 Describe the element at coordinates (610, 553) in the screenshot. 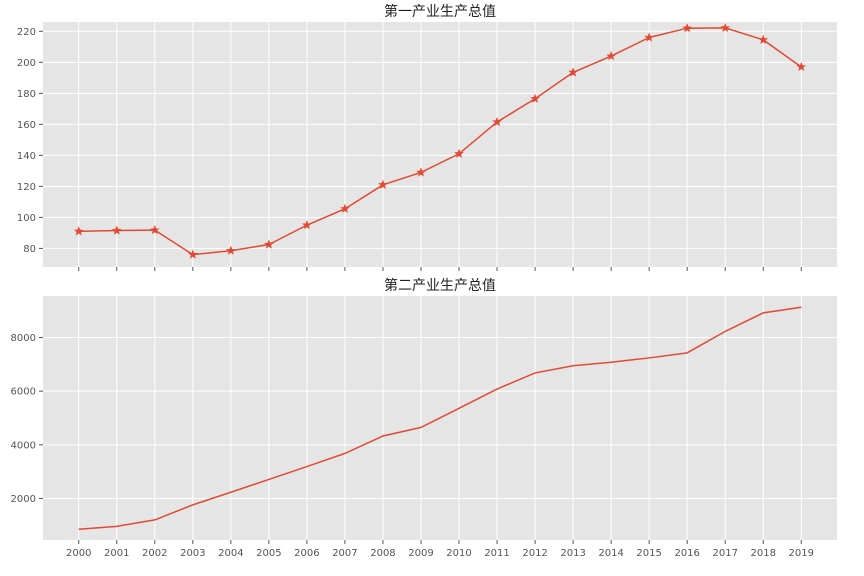

I see `x-tick-label: 2014` at that location.